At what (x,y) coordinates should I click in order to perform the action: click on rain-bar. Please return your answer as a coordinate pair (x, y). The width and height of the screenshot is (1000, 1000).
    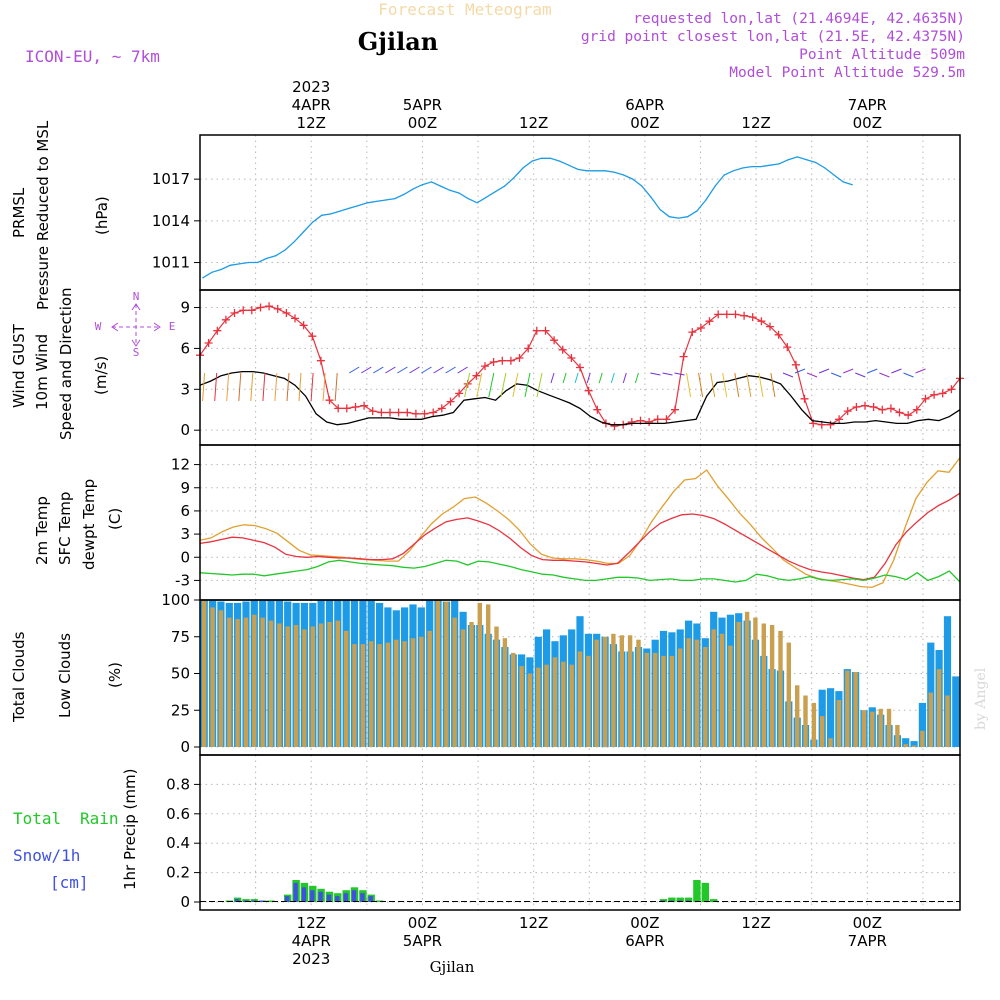
    Looking at the image, I should click on (697, 891).